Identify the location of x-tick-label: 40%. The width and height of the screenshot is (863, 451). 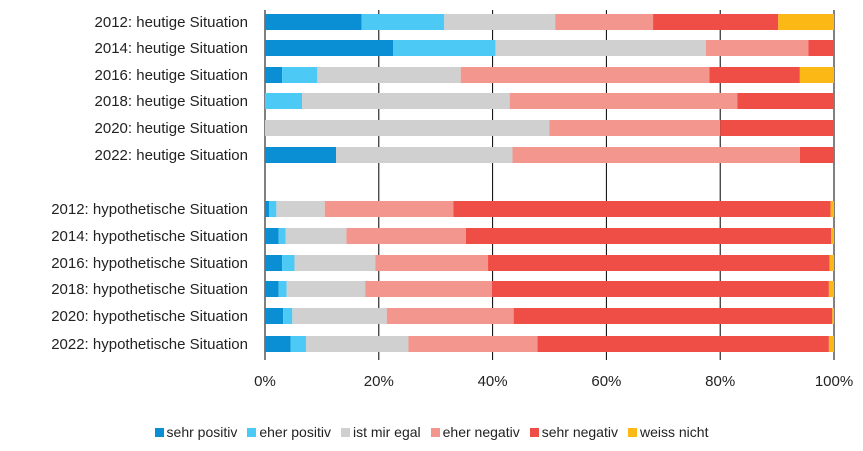
(493, 381).